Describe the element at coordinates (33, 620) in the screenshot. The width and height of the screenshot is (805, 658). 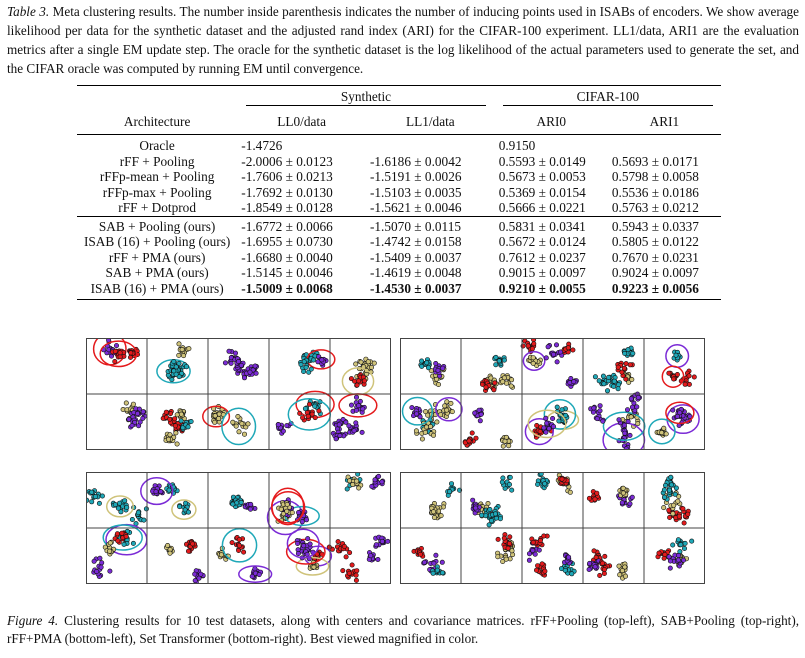
I see `figure-label: Figure 4.` at that location.